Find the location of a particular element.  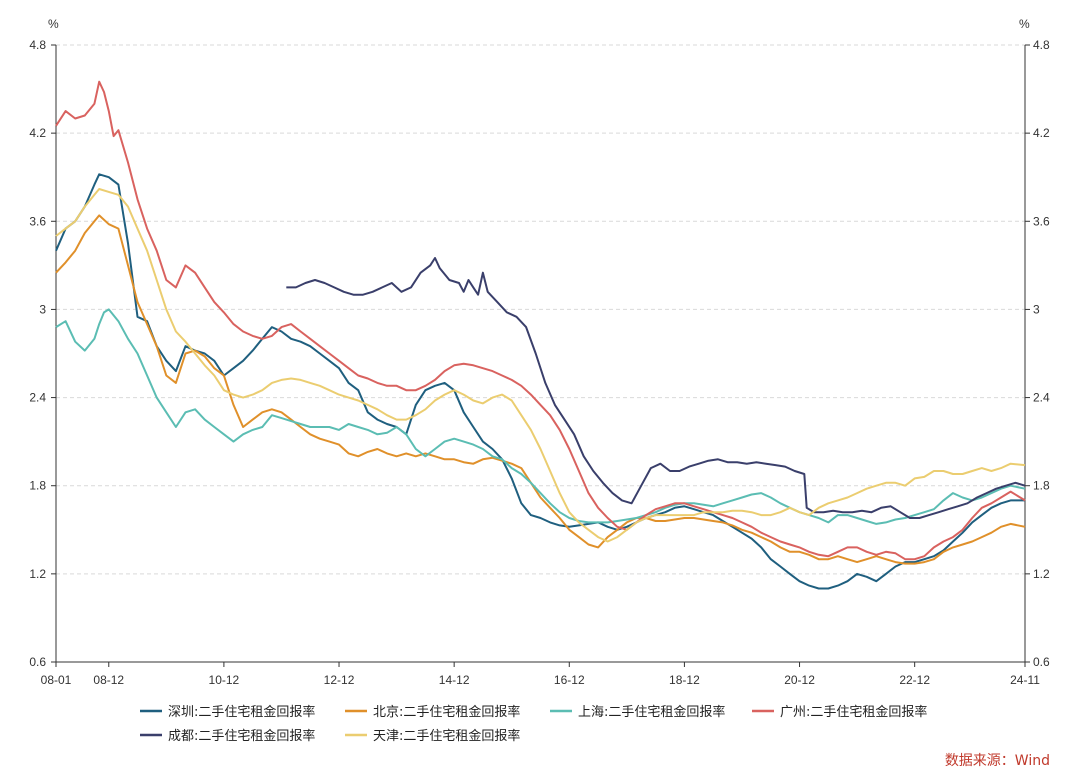

y-axis-left-unit: % is located at coordinates (53, 24).